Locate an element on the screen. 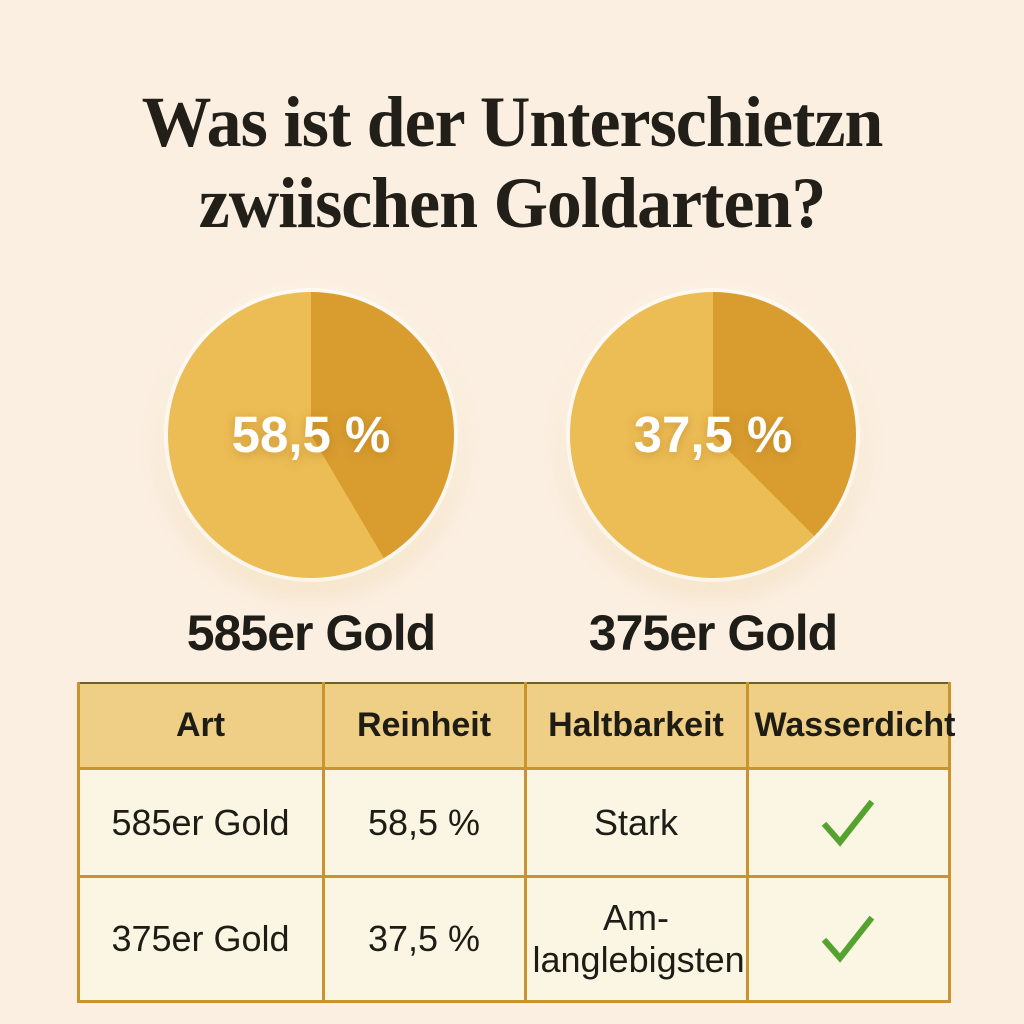  pie-center-value-375: 37,5 % is located at coordinates (713, 435).